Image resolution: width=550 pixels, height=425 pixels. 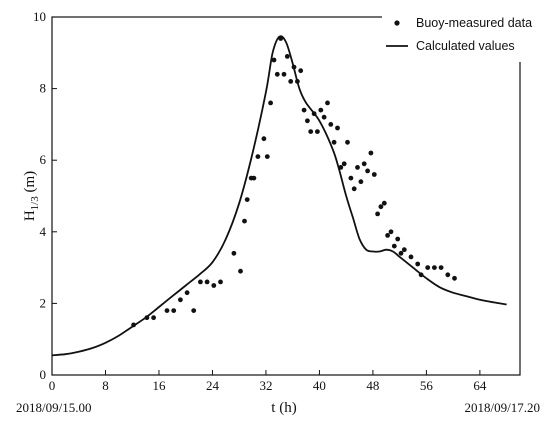 I want to click on legend-box, so click(x=455, y=35).